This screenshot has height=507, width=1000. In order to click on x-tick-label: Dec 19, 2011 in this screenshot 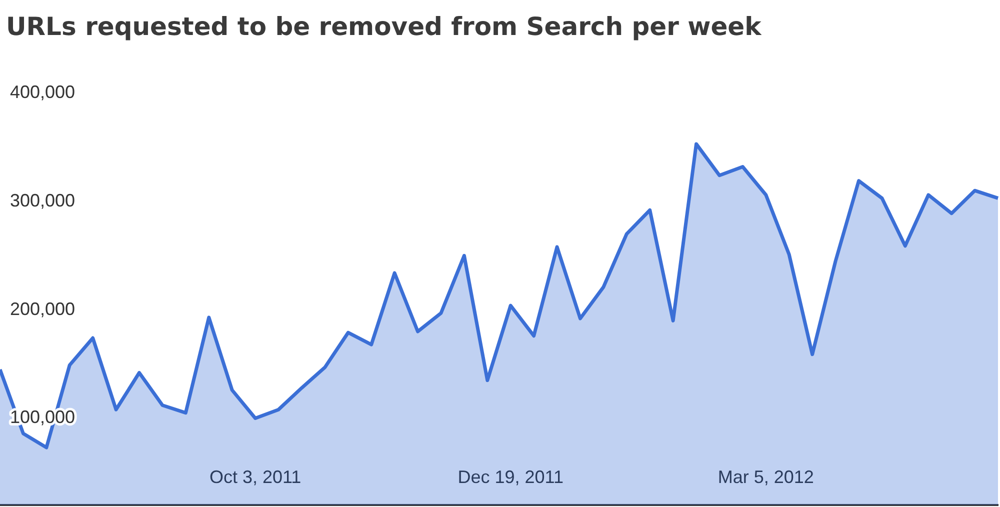, I will do `click(511, 476)`.